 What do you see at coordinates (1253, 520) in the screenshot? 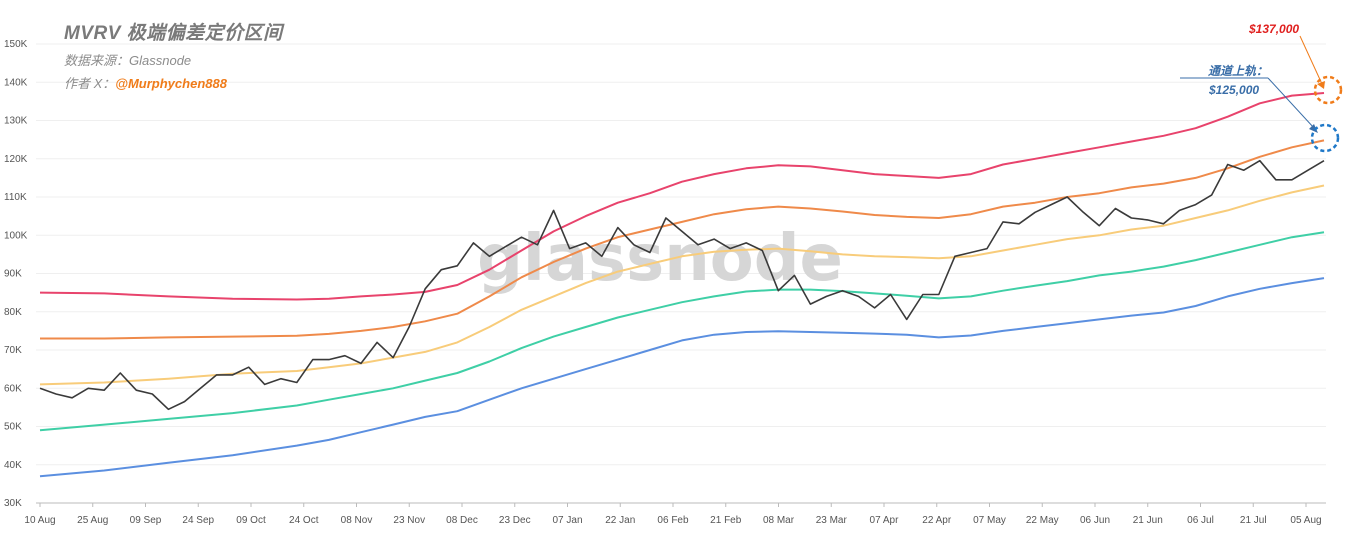
I see `x-tick-label: 21 Jul` at bounding box center [1253, 520].